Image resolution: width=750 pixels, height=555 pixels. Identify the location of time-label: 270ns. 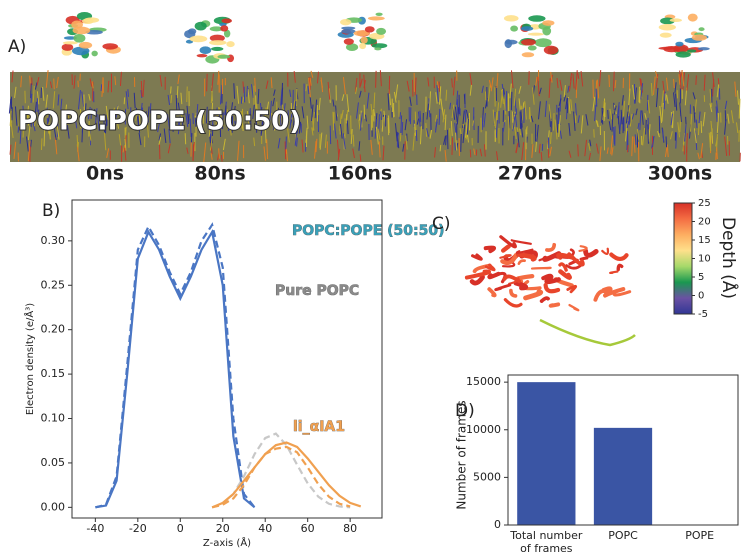
(530, 174).